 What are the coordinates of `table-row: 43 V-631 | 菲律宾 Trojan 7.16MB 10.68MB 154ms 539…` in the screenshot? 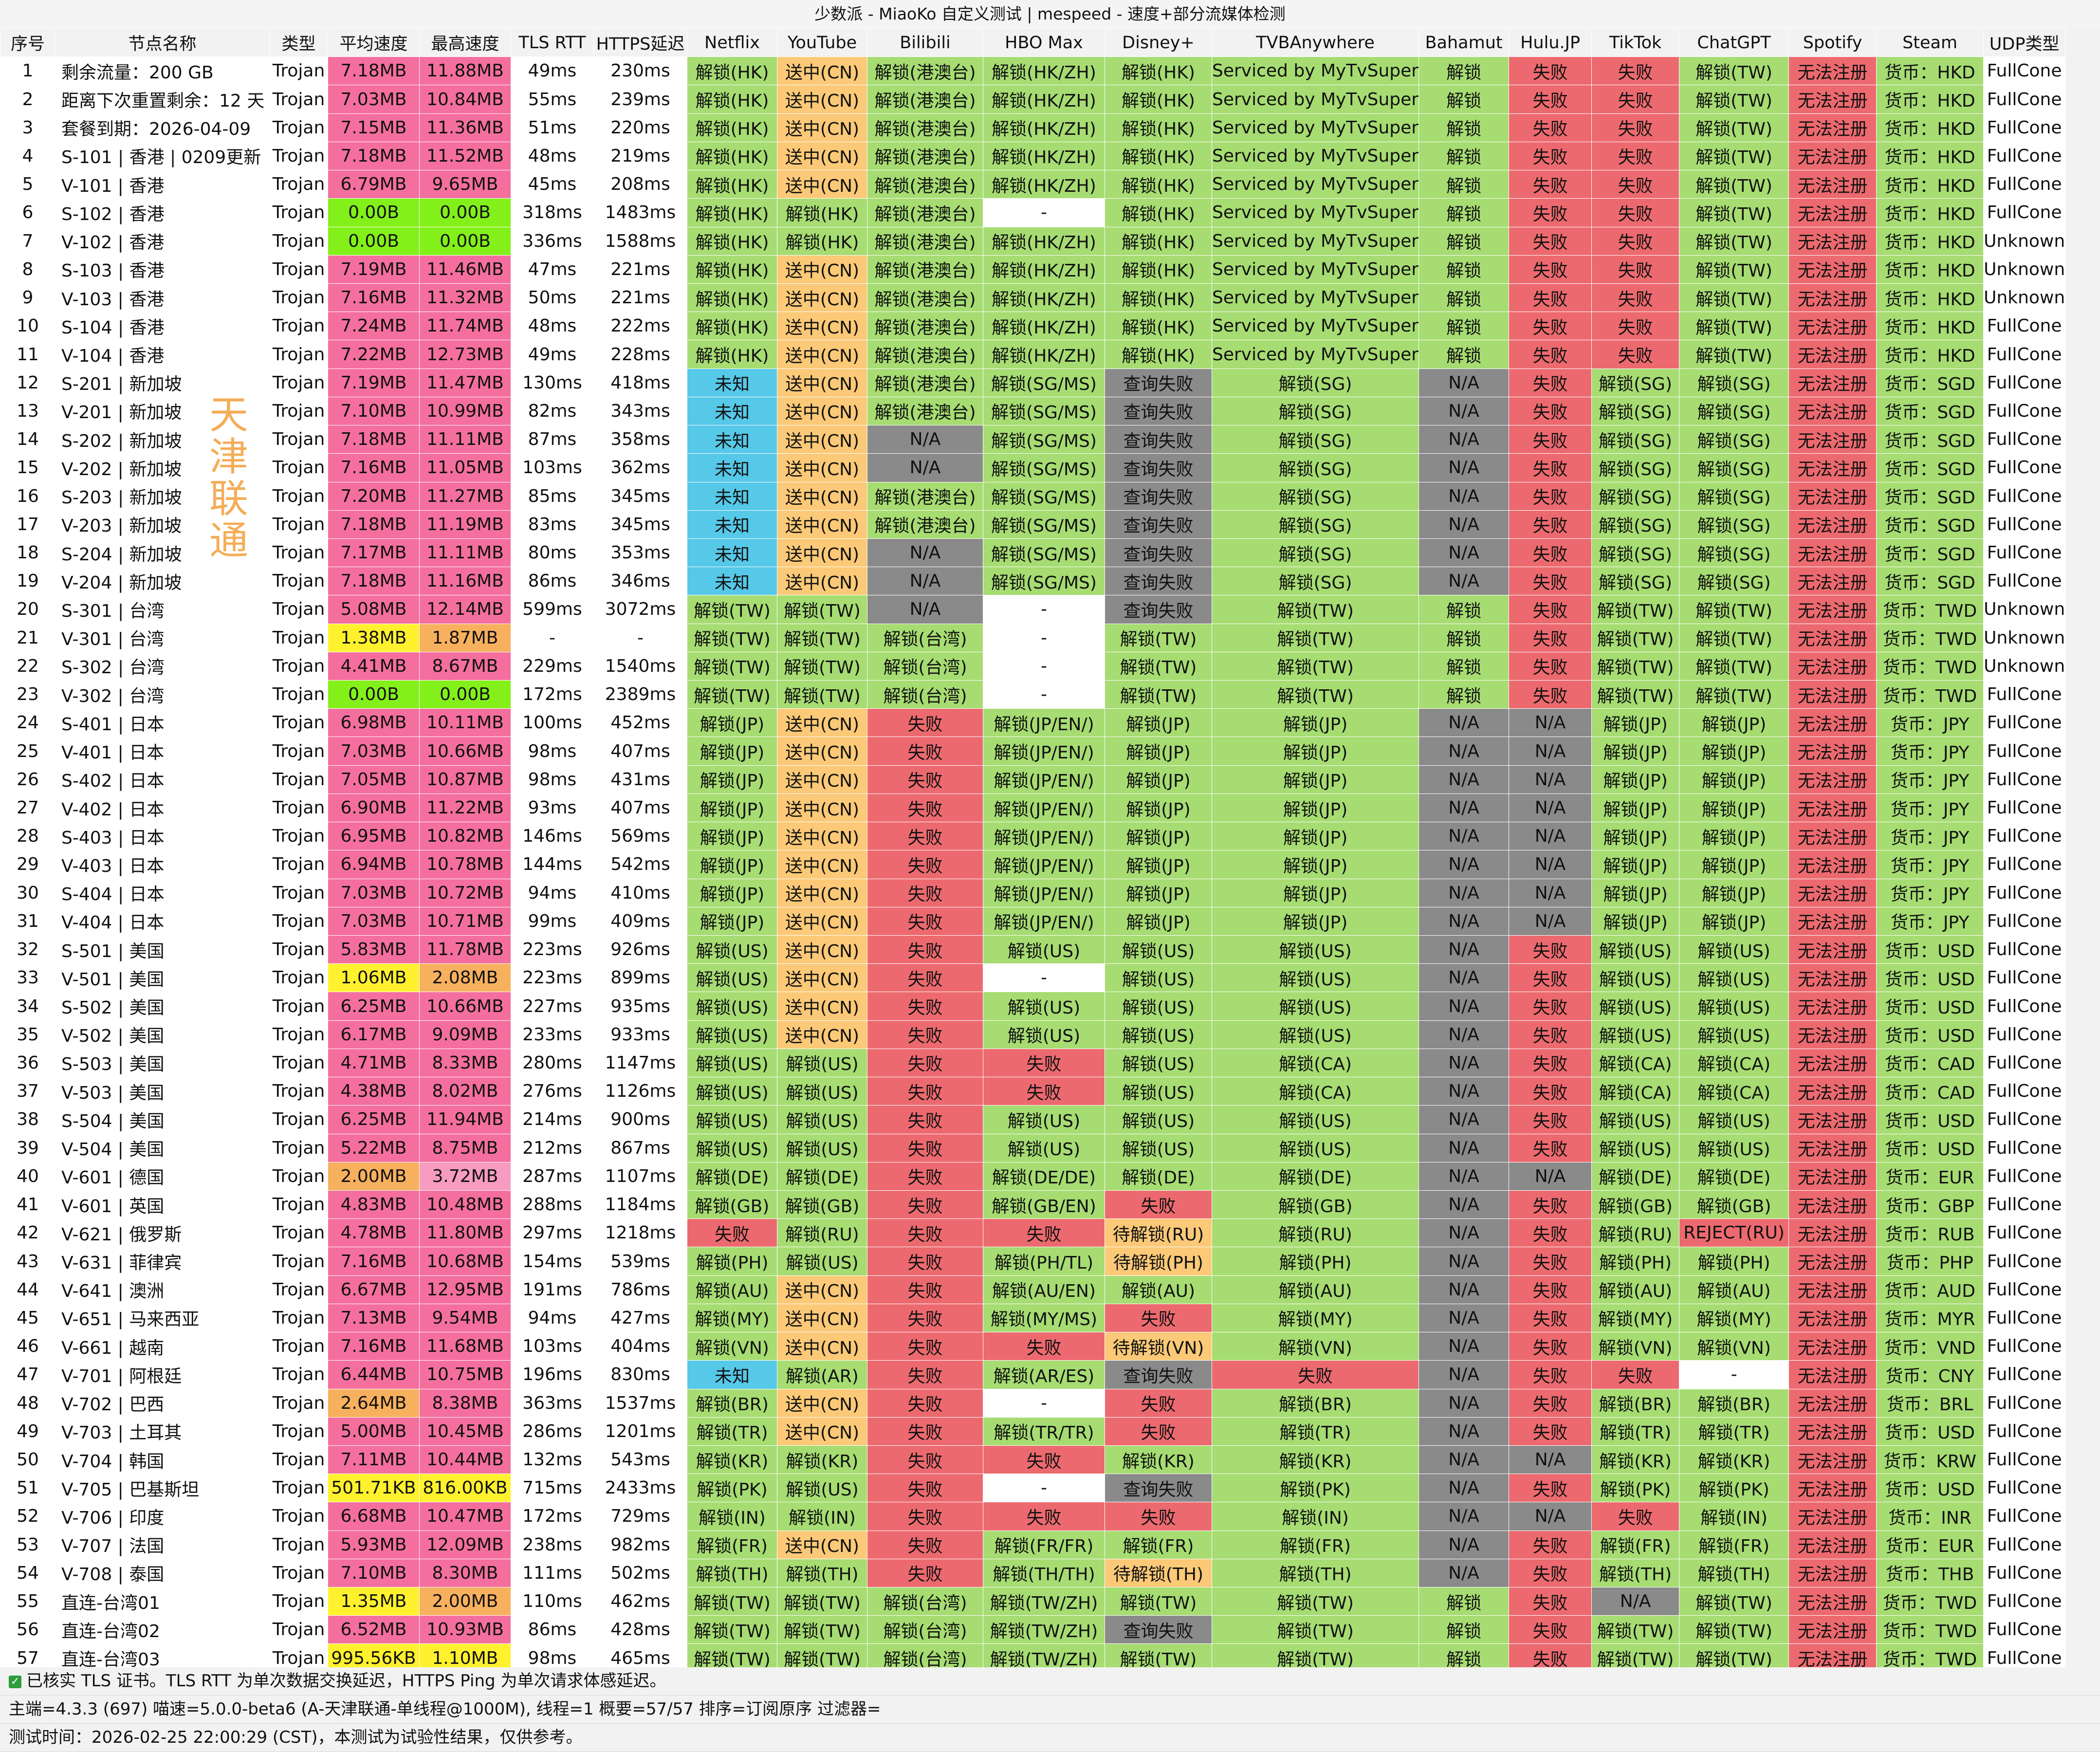 It's located at (1033, 1261).